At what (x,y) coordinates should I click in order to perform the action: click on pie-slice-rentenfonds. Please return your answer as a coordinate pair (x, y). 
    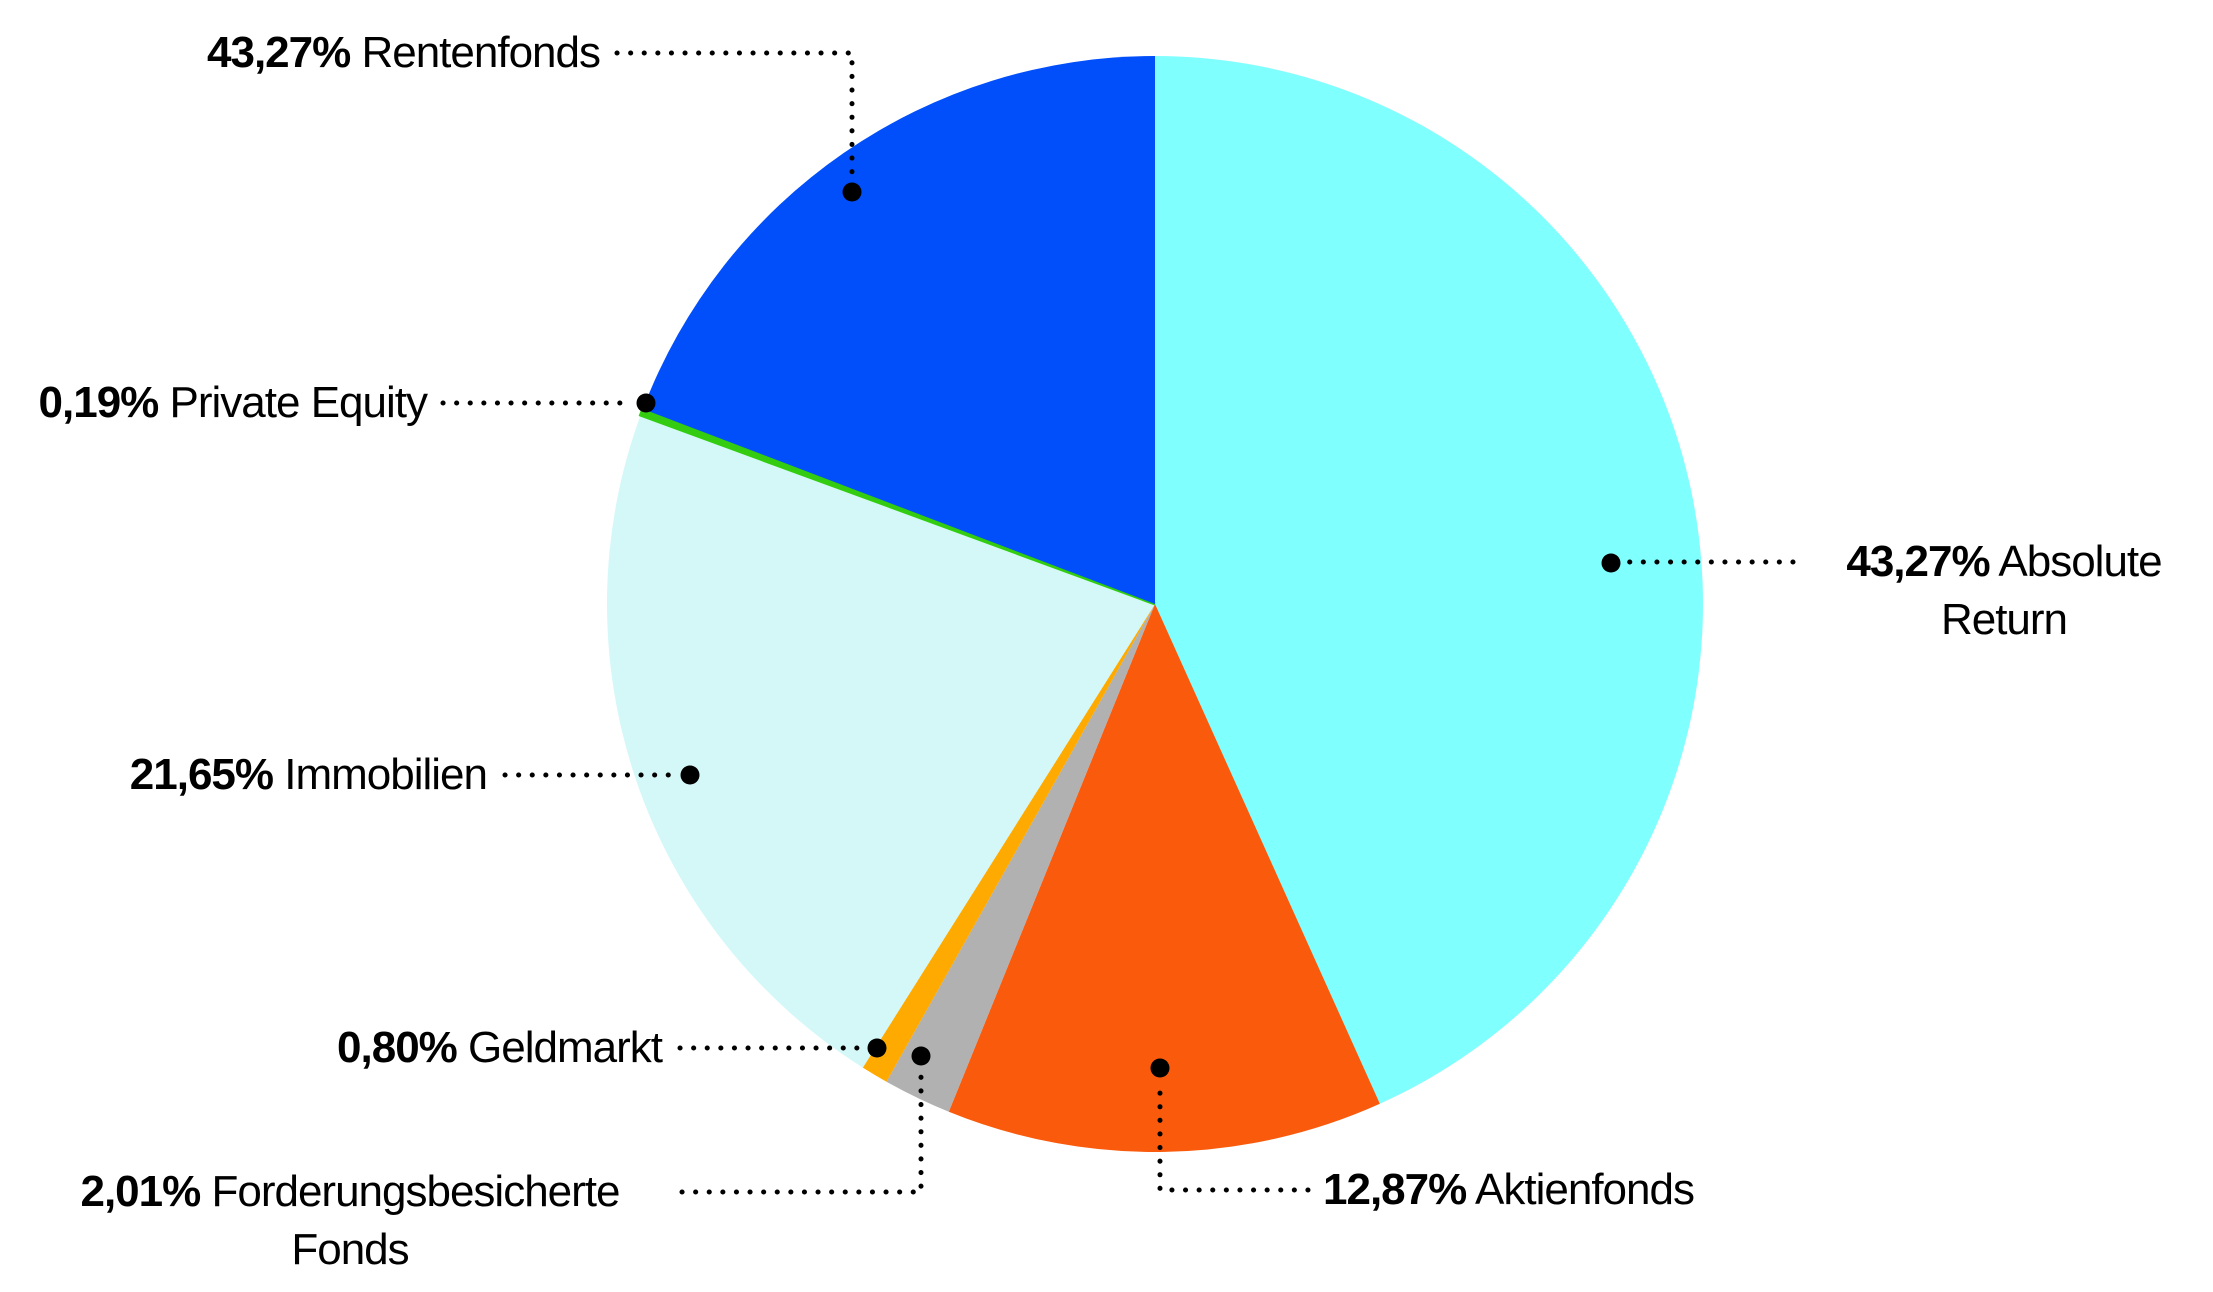
    Looking at the image, I should click on (898, 330).